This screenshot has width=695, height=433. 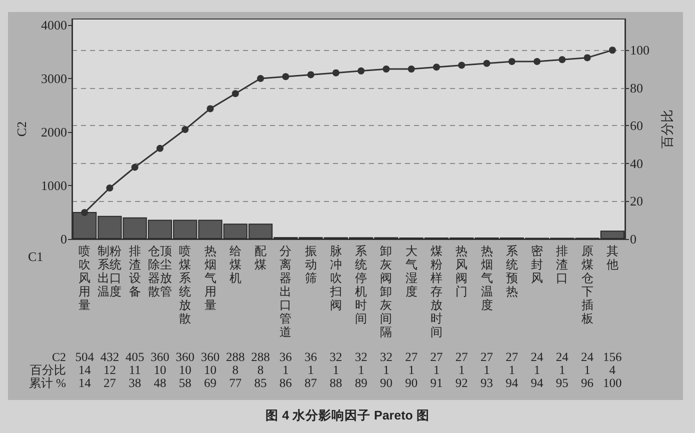 I want to click on data-label: 48, so click(x=160, y=383).